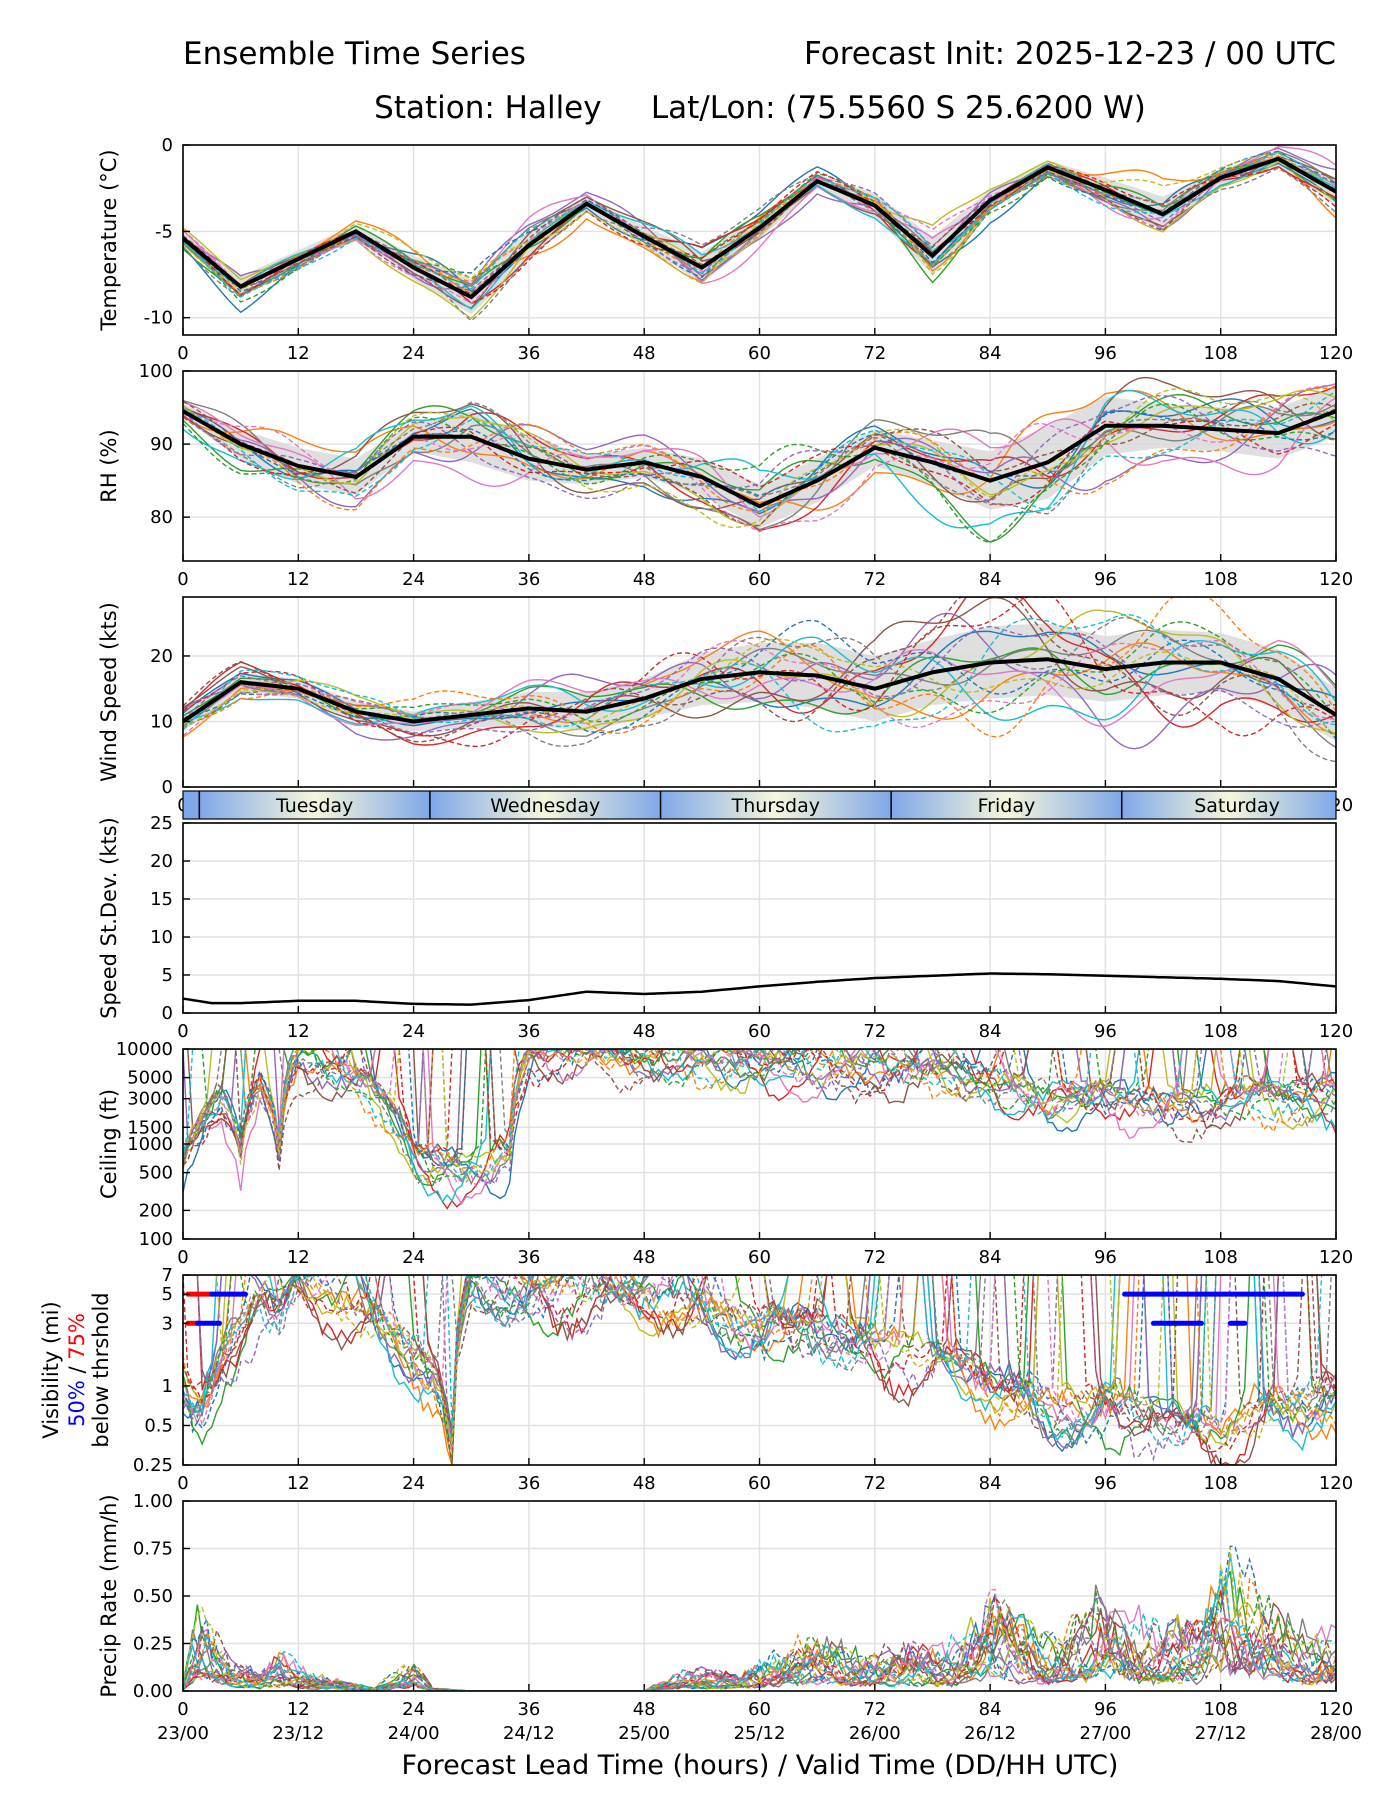 The height and width of the screenshot is (1804, 1400). Describe the element at coordinates (150, 1127) in the screenshot. I see `y-tick-label: 1500` at that location.